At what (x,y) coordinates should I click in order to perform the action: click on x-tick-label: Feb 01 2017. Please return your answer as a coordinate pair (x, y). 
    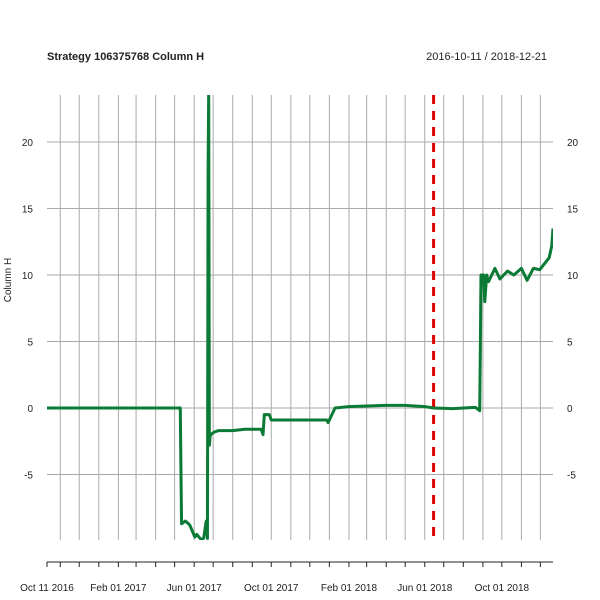
    Looking at the image, I should click on (118, 588).